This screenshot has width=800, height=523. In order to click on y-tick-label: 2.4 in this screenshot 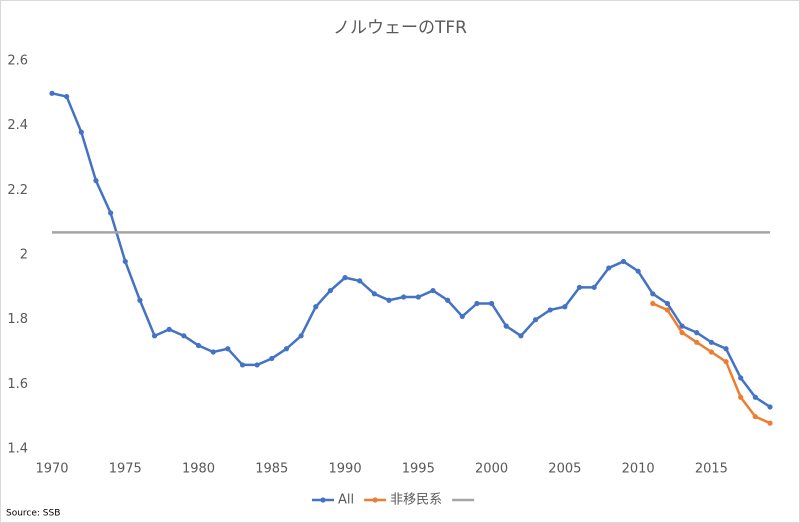, I will do `click(17, 125)`.